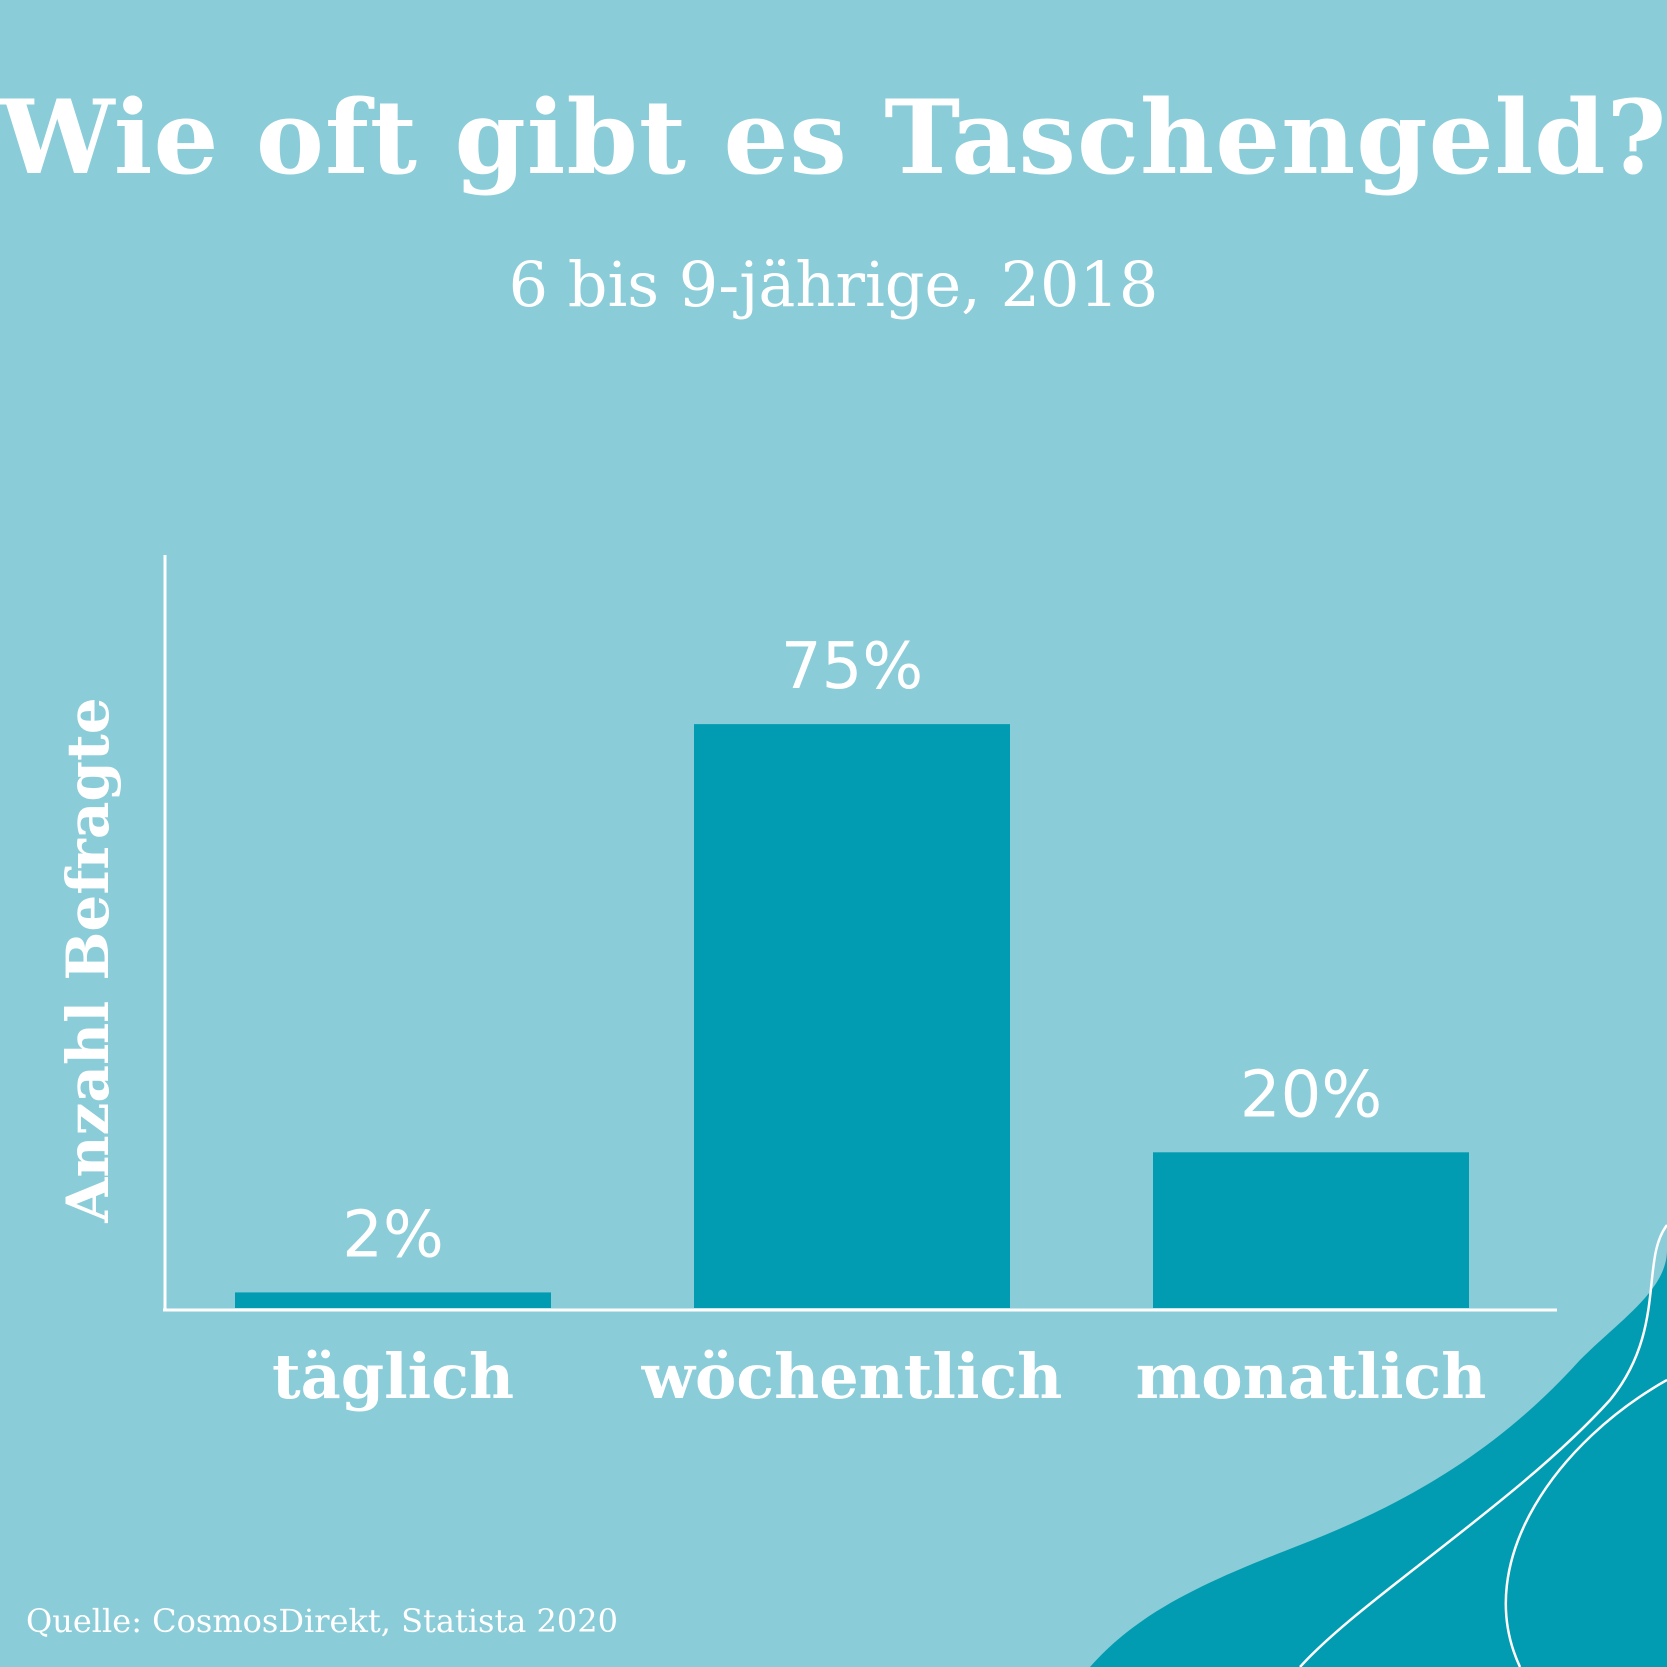 The width and height of the screenshot is (1667, 1667). What do you see at coordinates (322, 1621) in the screenshot?
I see `source-note: Quelle: CosmosDirekt, Statista 2020` at bounding box center [322, 1621].